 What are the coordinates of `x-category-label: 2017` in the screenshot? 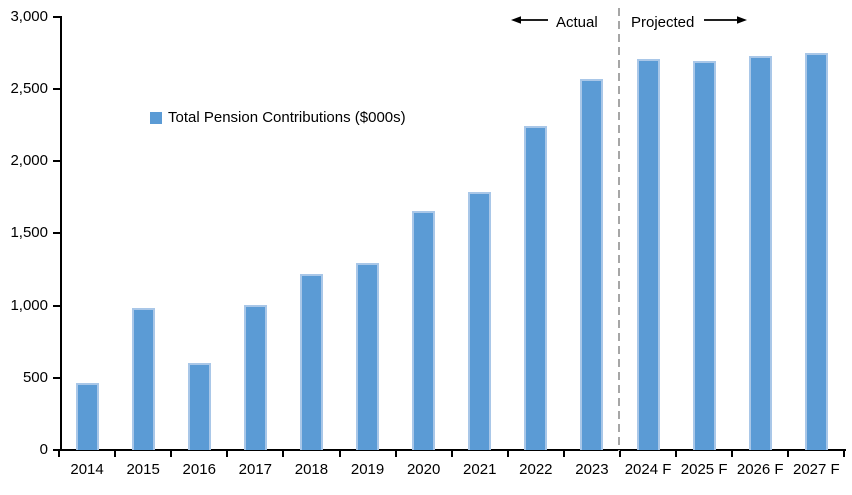 It's located at (255, 469).